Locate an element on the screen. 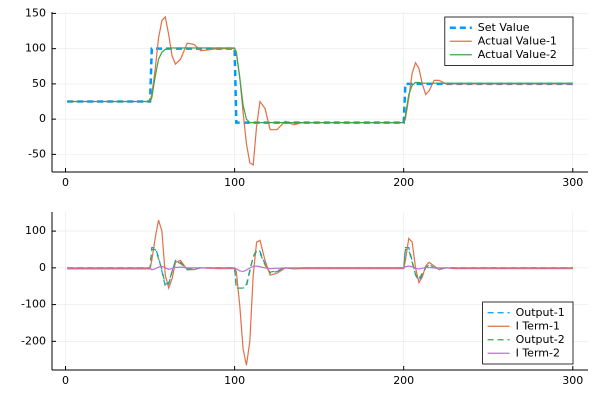  y-tick-label: 150 is located at coordinates (35, 12).